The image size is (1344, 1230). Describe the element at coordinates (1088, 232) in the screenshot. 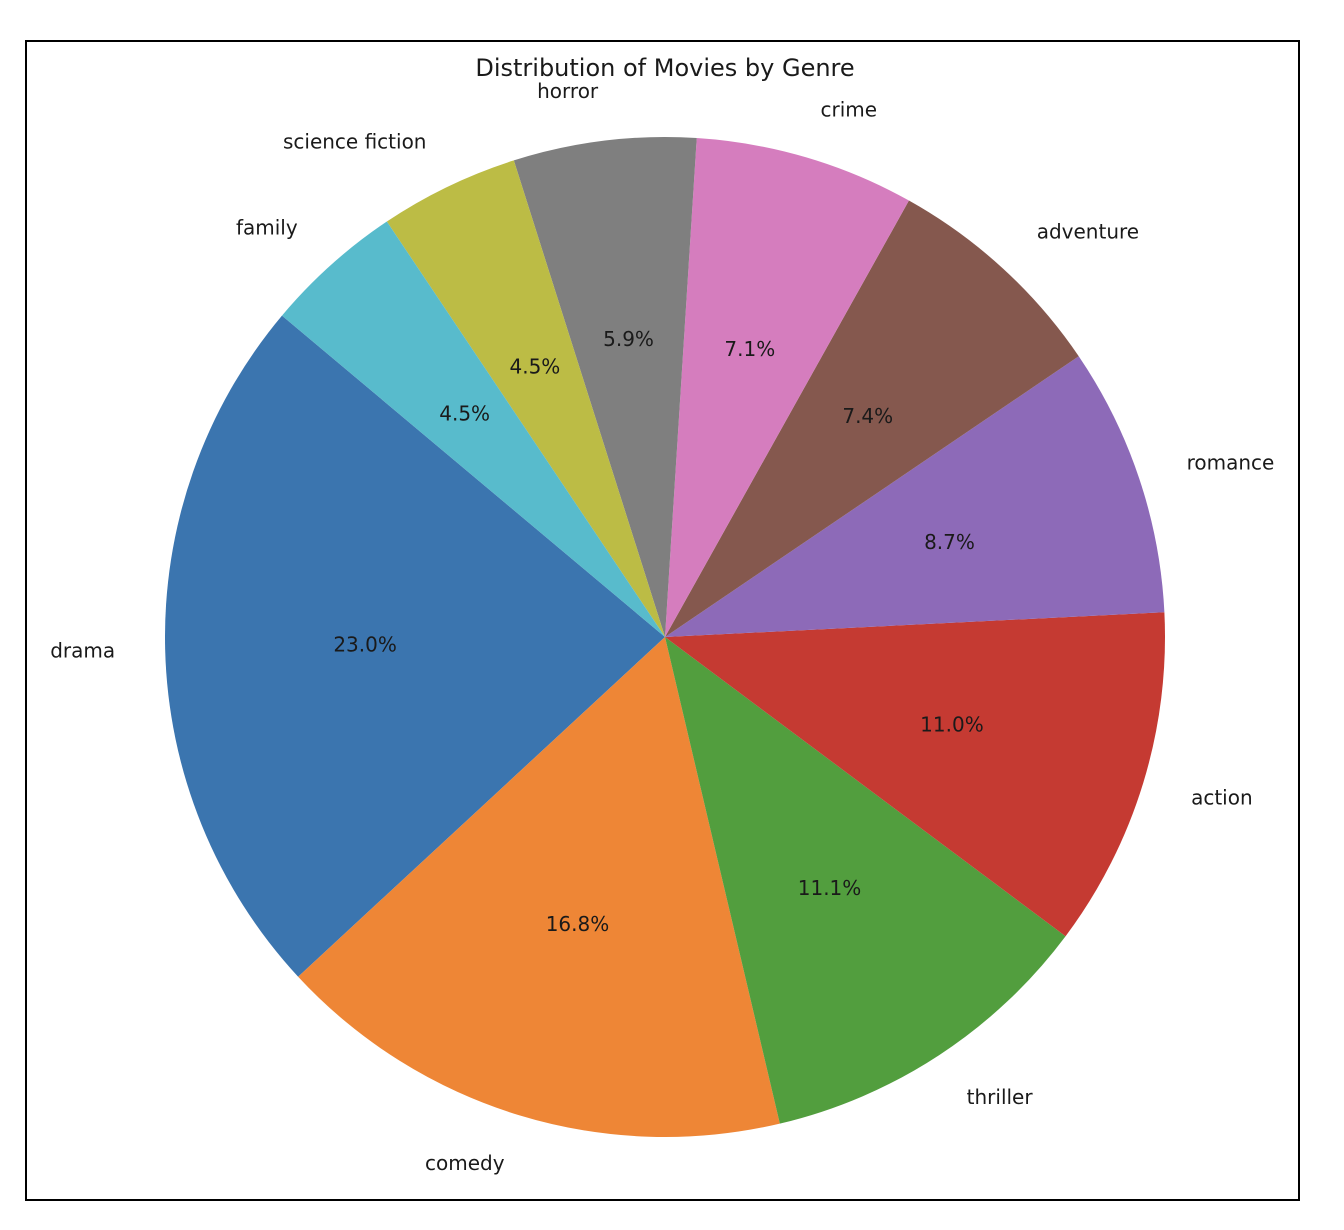

I see `slice-label-adventure: adventure` at that location.